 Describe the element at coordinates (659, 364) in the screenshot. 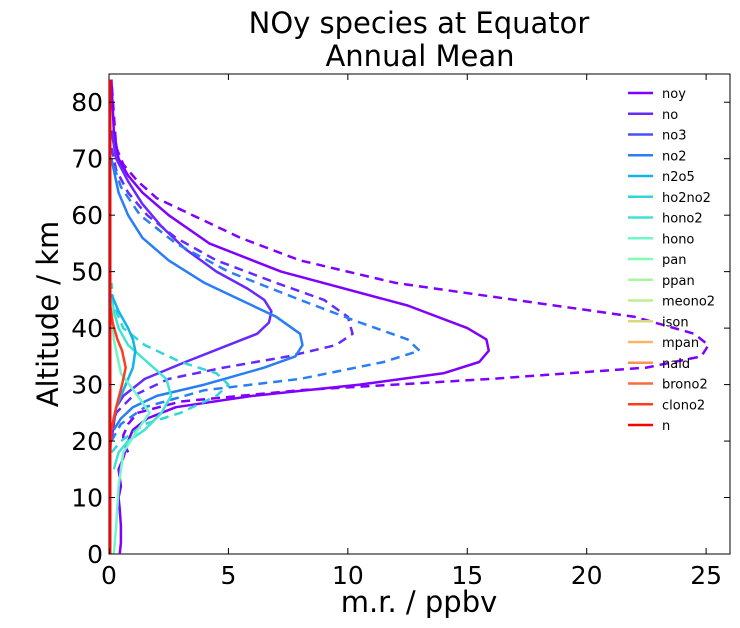

I see `legend-item-nald: nald` at that location.